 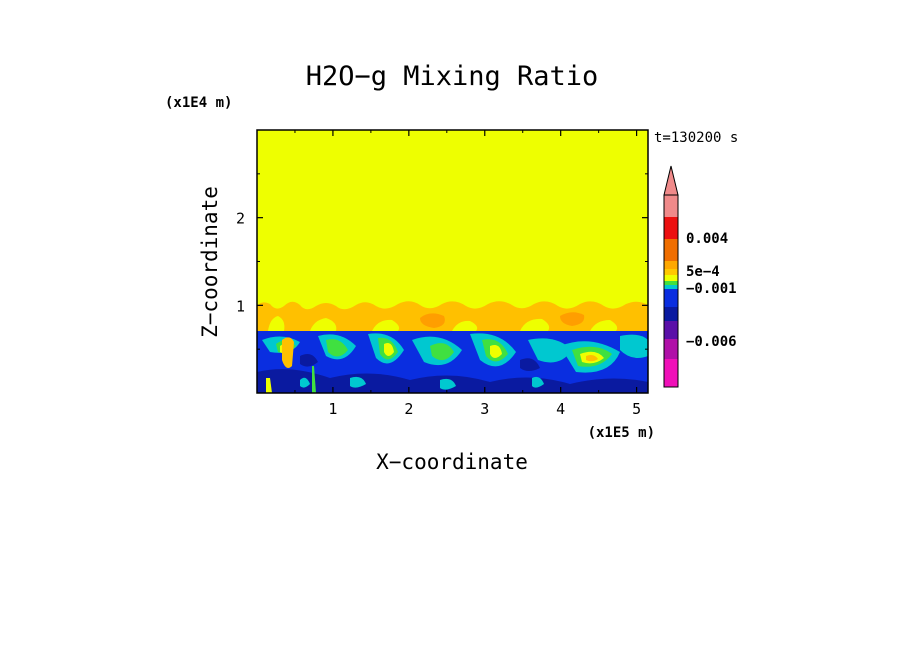 What do you see at coordinates (210, 262) in the screenshot?
I see `y-axis-label: Z−coordinate` at bounding box center [210, 262].